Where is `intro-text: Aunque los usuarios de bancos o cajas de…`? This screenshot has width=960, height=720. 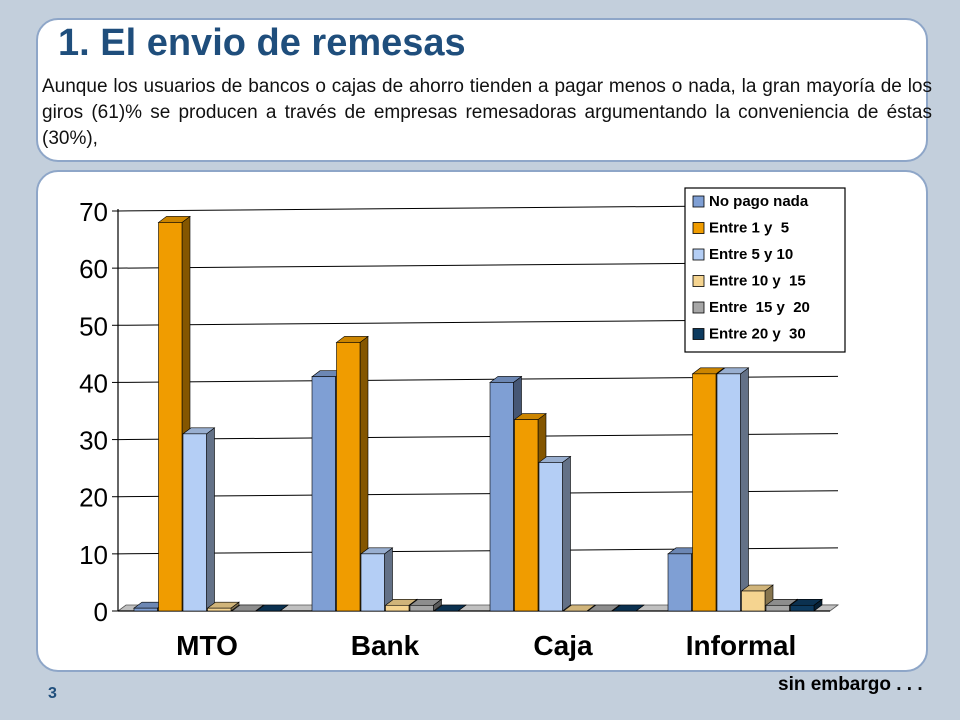 intro-text: Aunque los usuarios de bancos o cajas de… is located at coordinates (487, 112).